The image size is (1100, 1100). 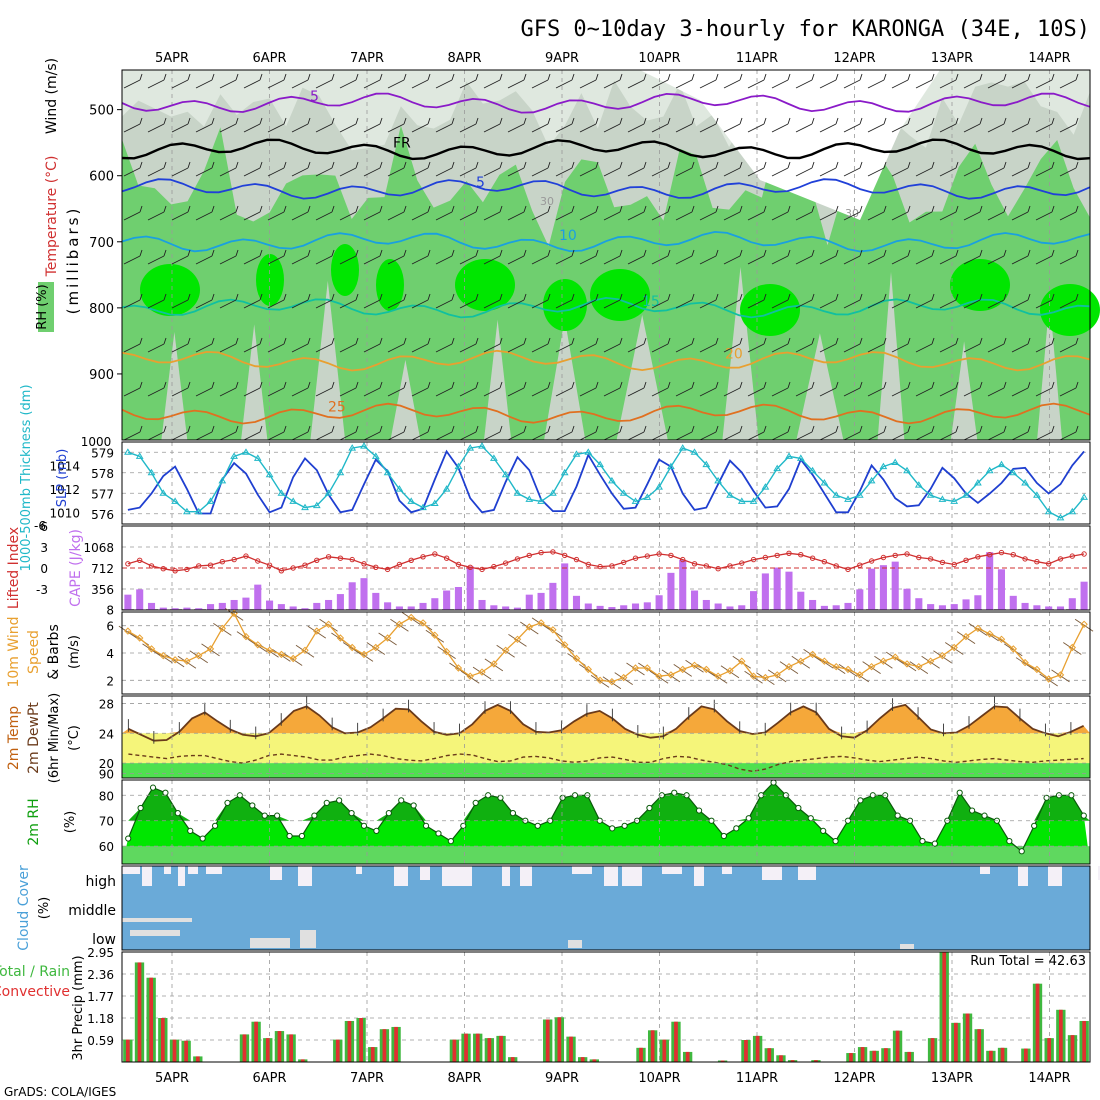 I want to click on date-label-top: 14APR, so click(x=1049, y=58).